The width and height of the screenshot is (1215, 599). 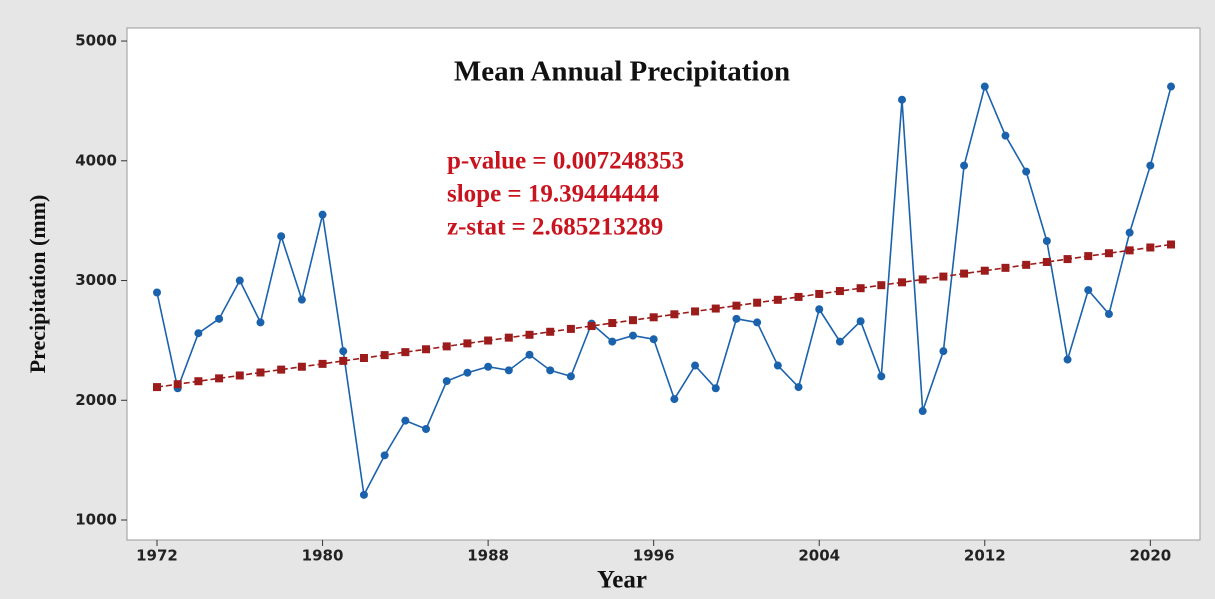 I want to click on x-tick-label: 2020, so click(x=1150, y=556).